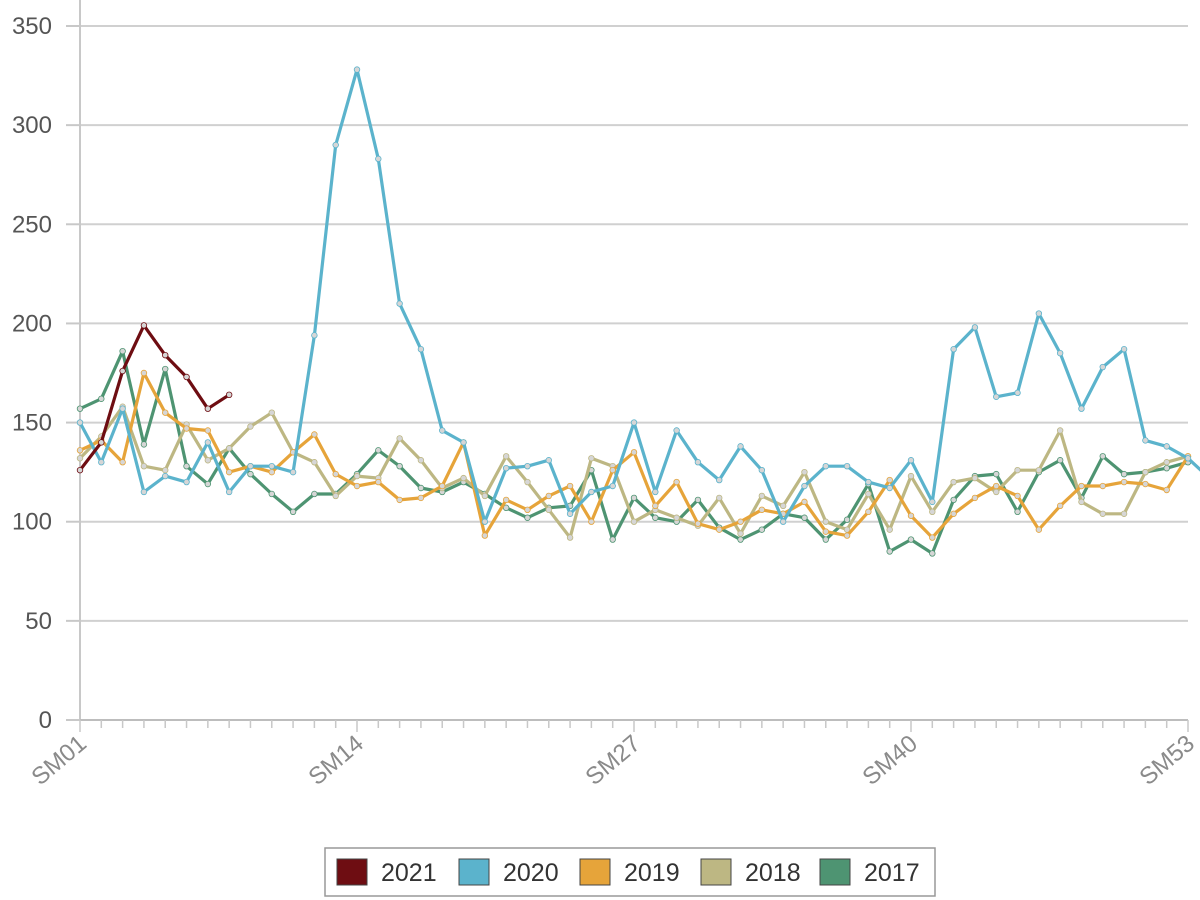  I want to click on y-tick-label: 150, so click(32, 423).